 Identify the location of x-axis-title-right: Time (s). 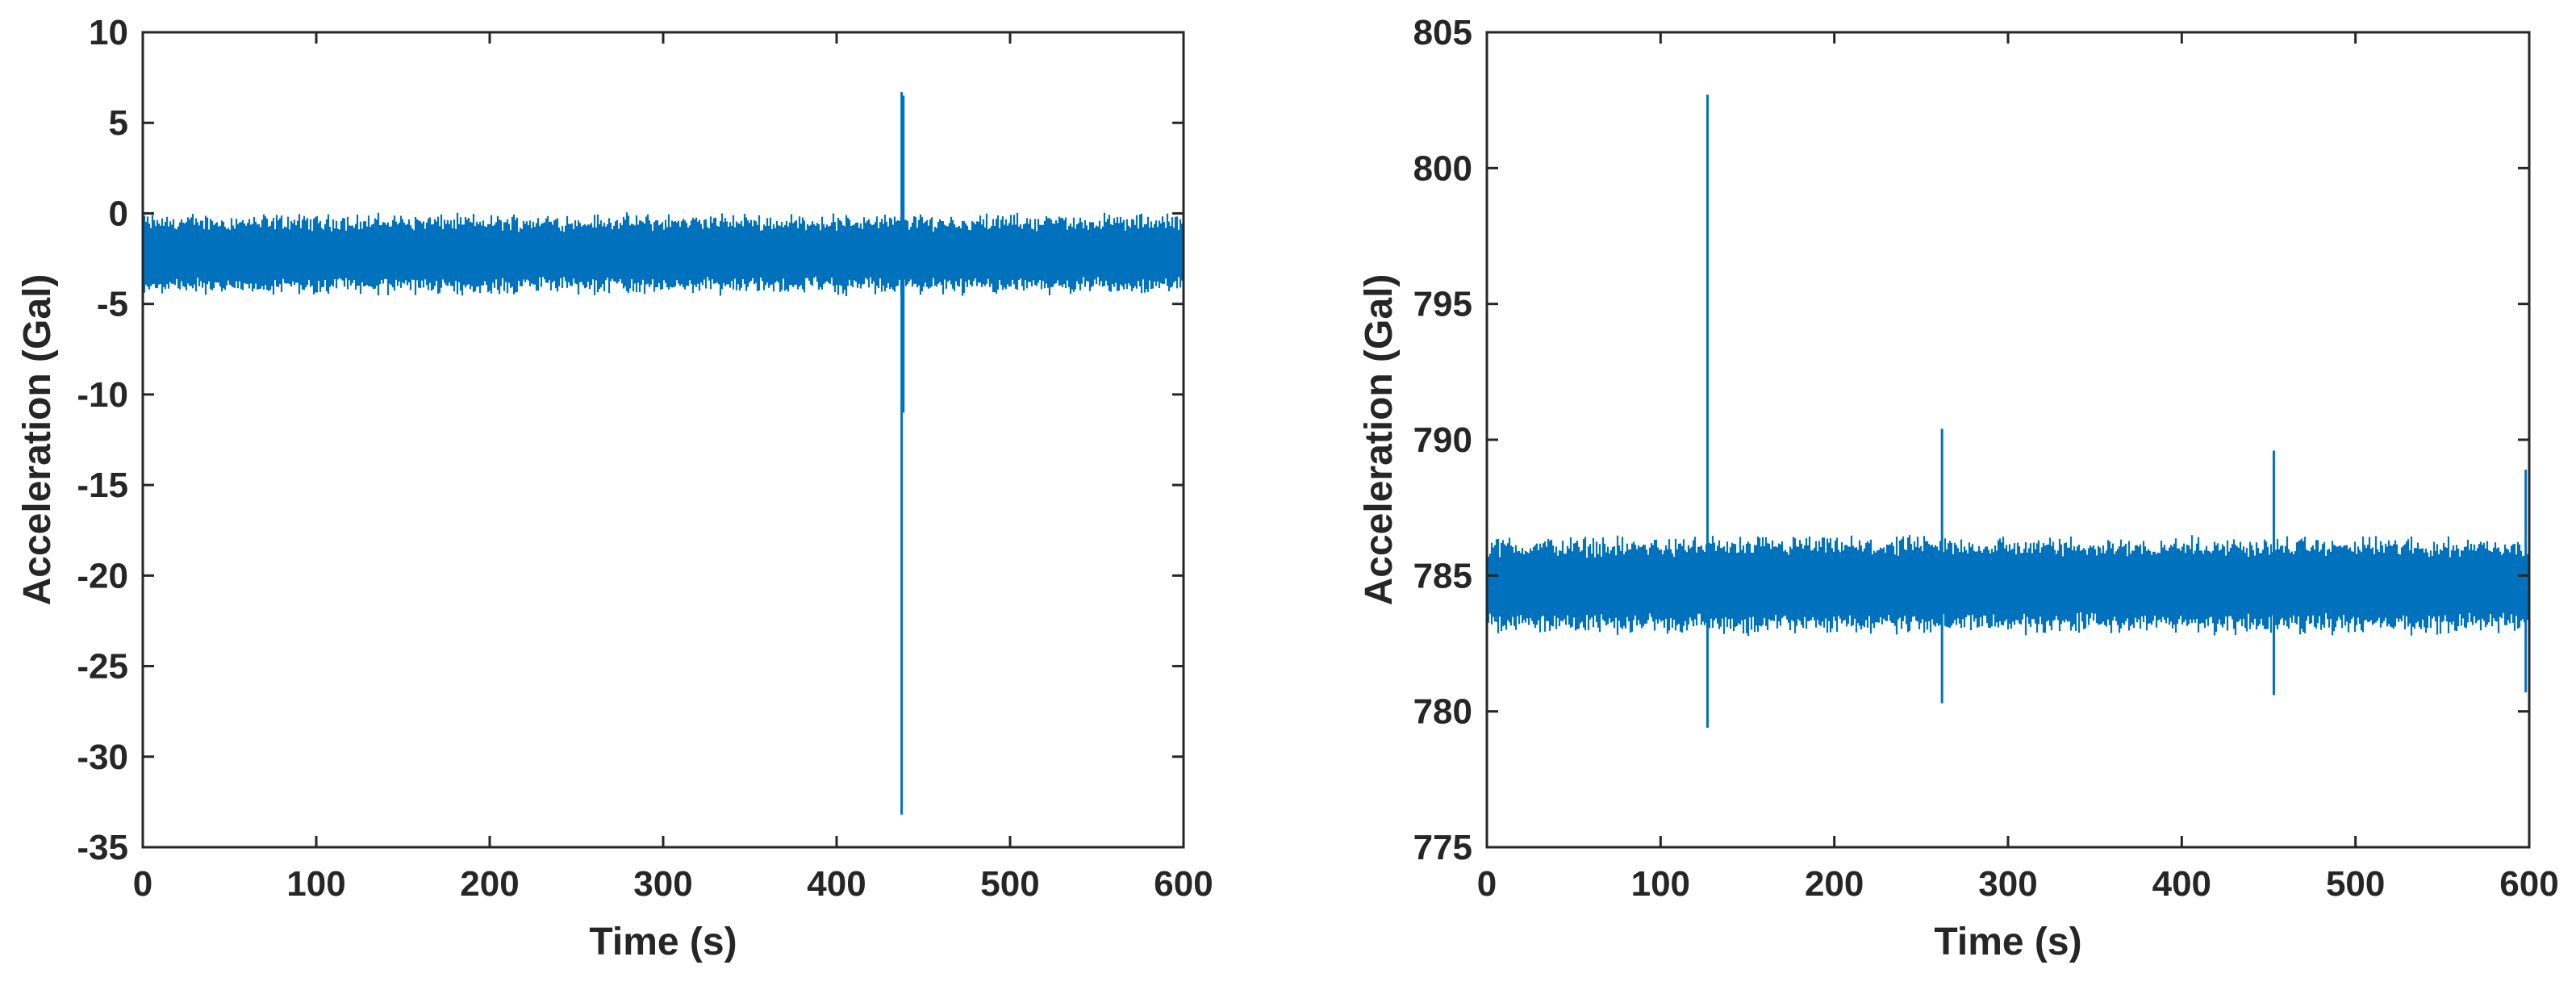
(2008, 942).